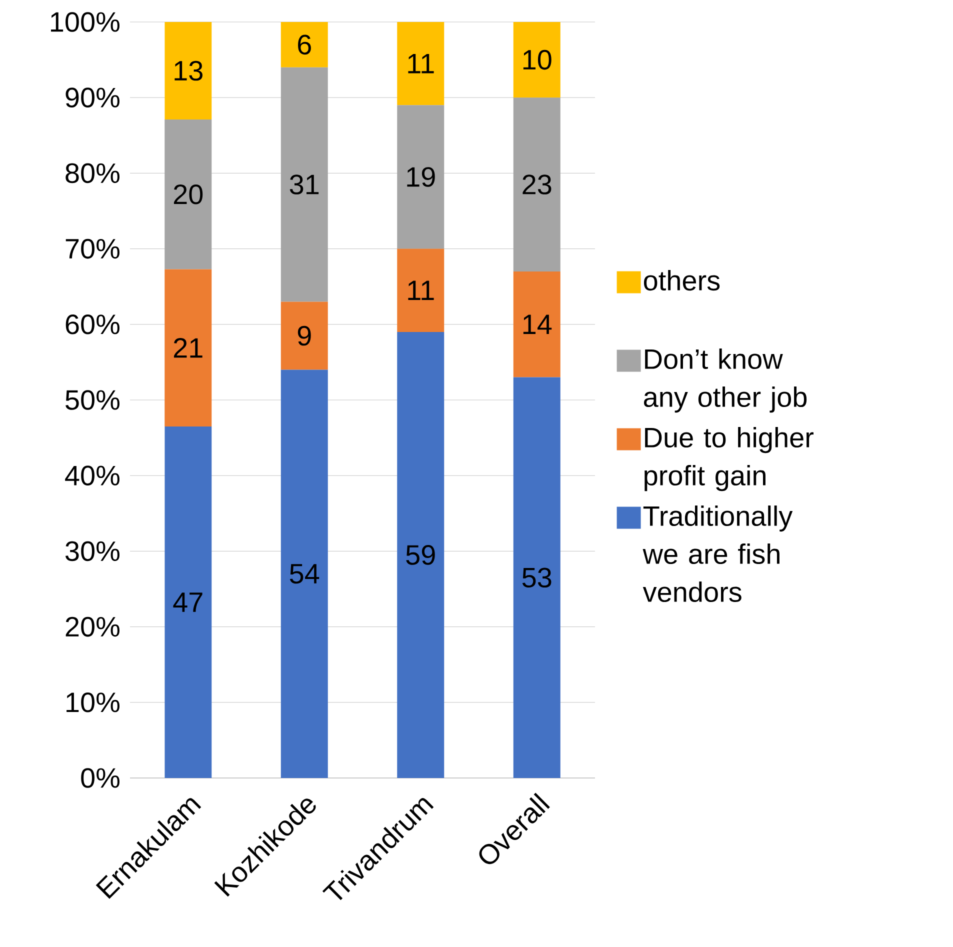 The width and height of the screenshot is (953, 947). I want to click on y-tick-label: 30%, so click(93, 551).